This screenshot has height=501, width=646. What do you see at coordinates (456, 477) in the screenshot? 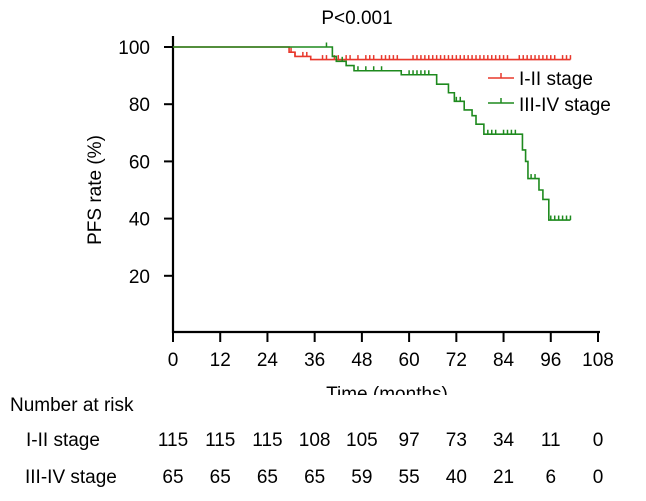
I see `risk-cell: 40` at bounding box center [456, 477].